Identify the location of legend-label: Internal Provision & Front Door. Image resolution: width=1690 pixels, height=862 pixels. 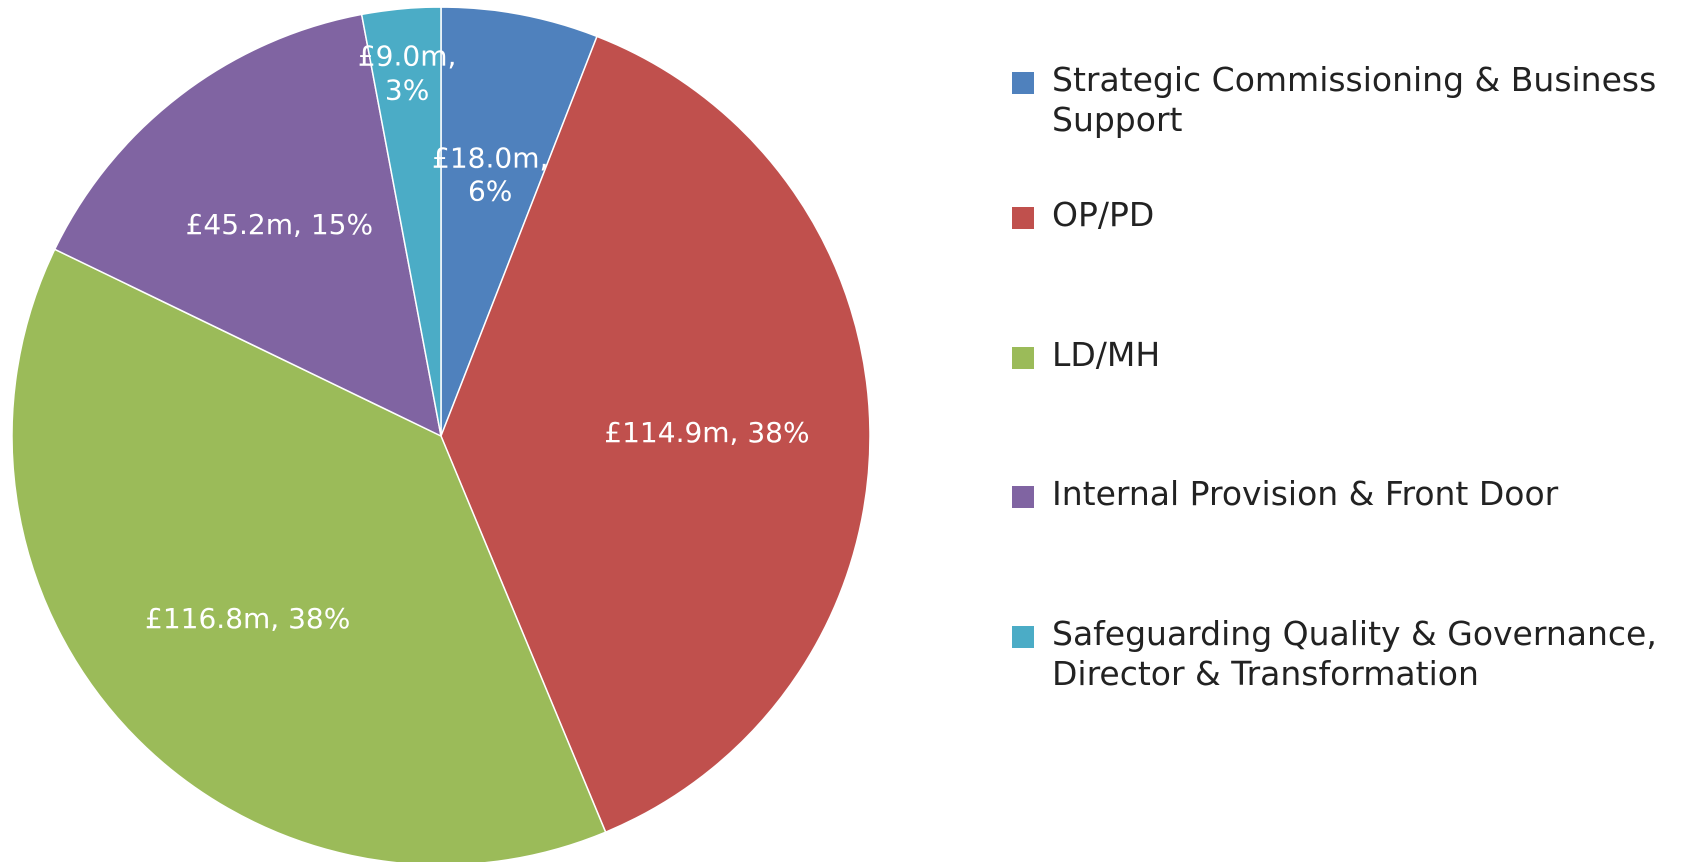
(1305, 494).